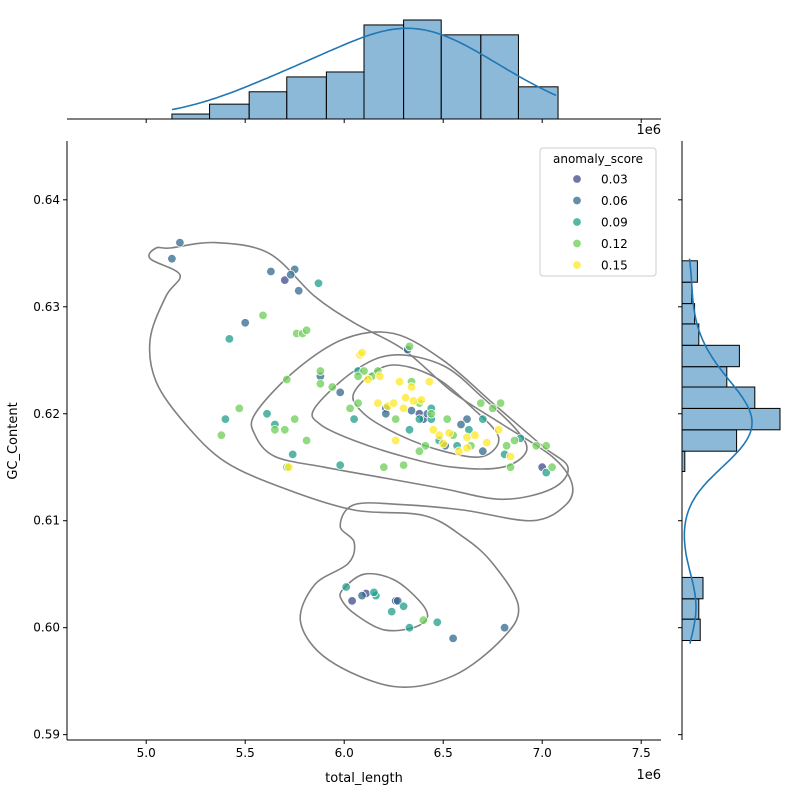 The height and width of the screenshot is (800, 800). What do you see at coordinates (443, 753) in the screenshot?
I see `x-tick-label: 6.5` at bounding box center [443, 753].